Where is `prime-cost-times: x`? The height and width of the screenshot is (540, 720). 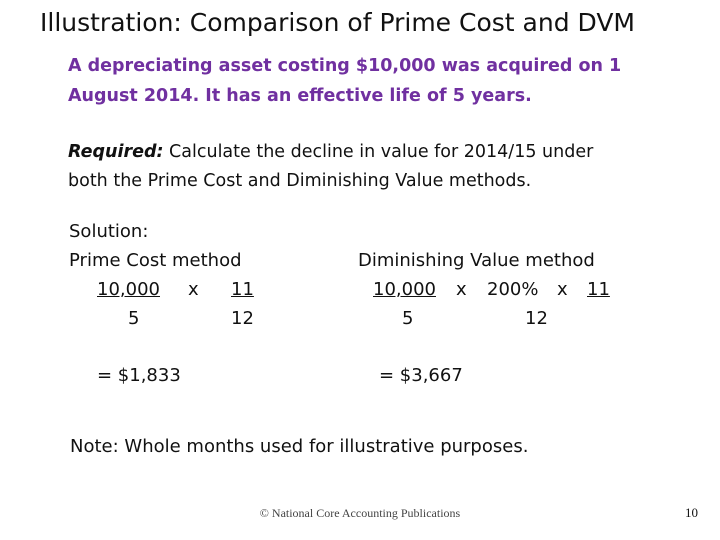 prime-cost-times: x is located at coordinates (193, 289).